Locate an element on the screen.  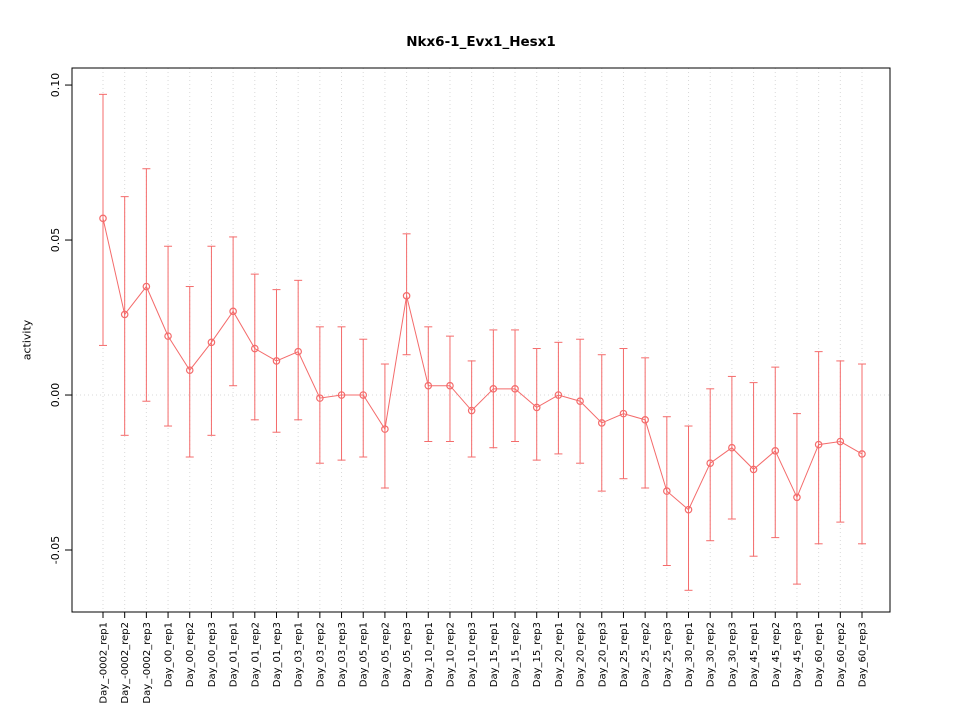
x-tick-label: Day_30_rep2 is located at coordinates (711, 654).